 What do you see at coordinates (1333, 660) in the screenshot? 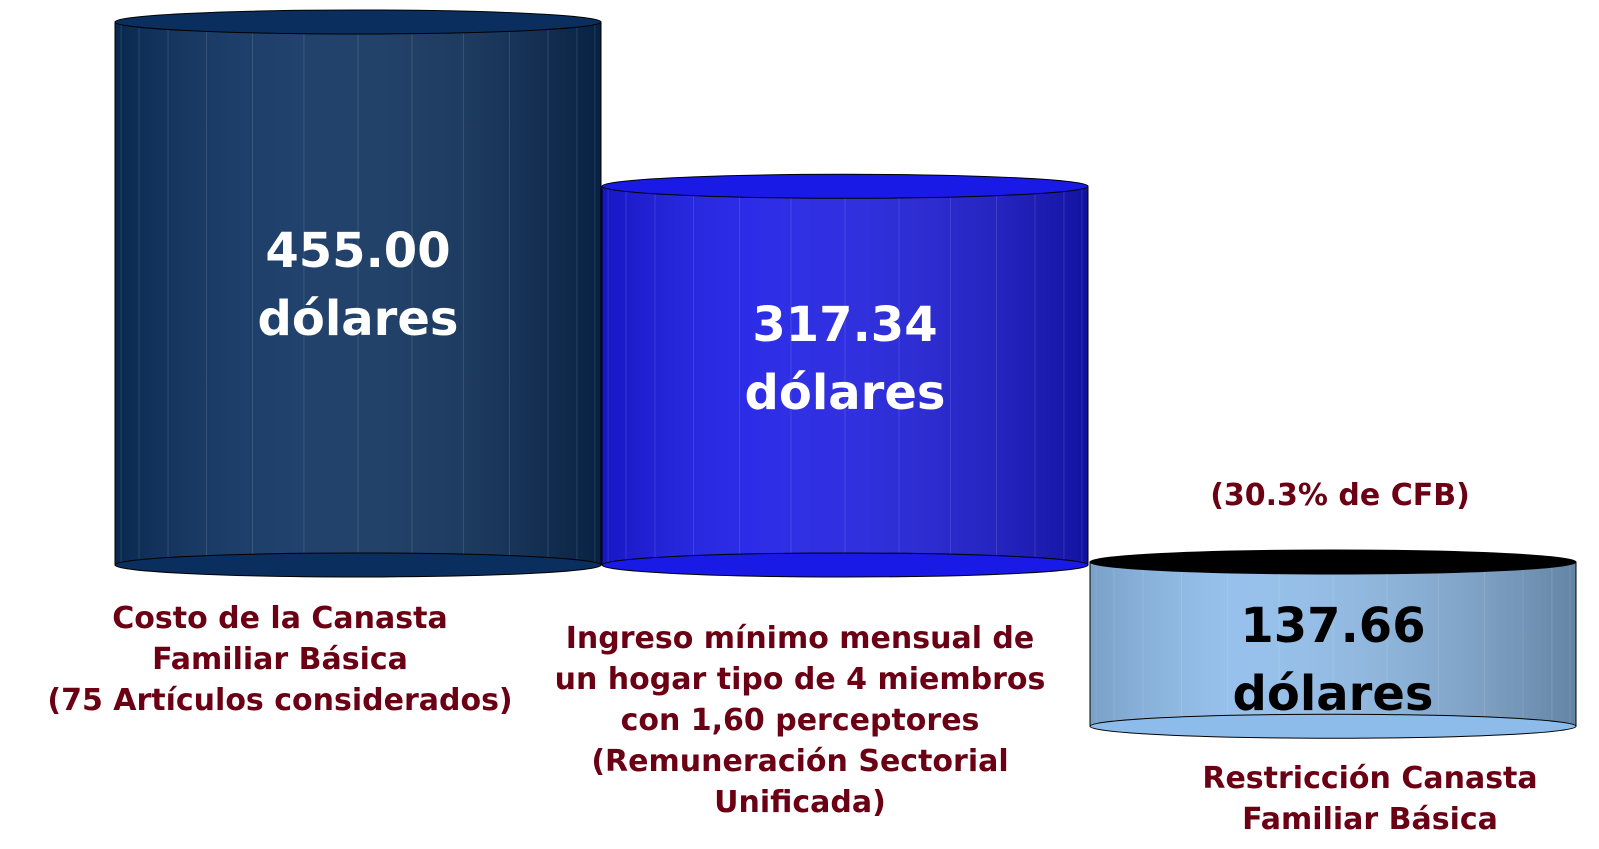
I see `value-label: 137.66 dólares` at bounding box center [1333, 660].